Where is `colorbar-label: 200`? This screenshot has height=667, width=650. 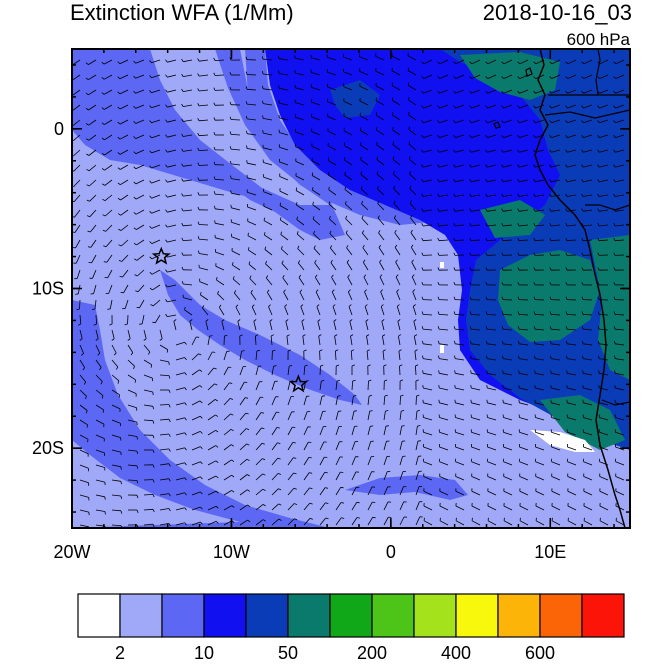 colorbar-label: 200 is located at coordinates (372, 653).